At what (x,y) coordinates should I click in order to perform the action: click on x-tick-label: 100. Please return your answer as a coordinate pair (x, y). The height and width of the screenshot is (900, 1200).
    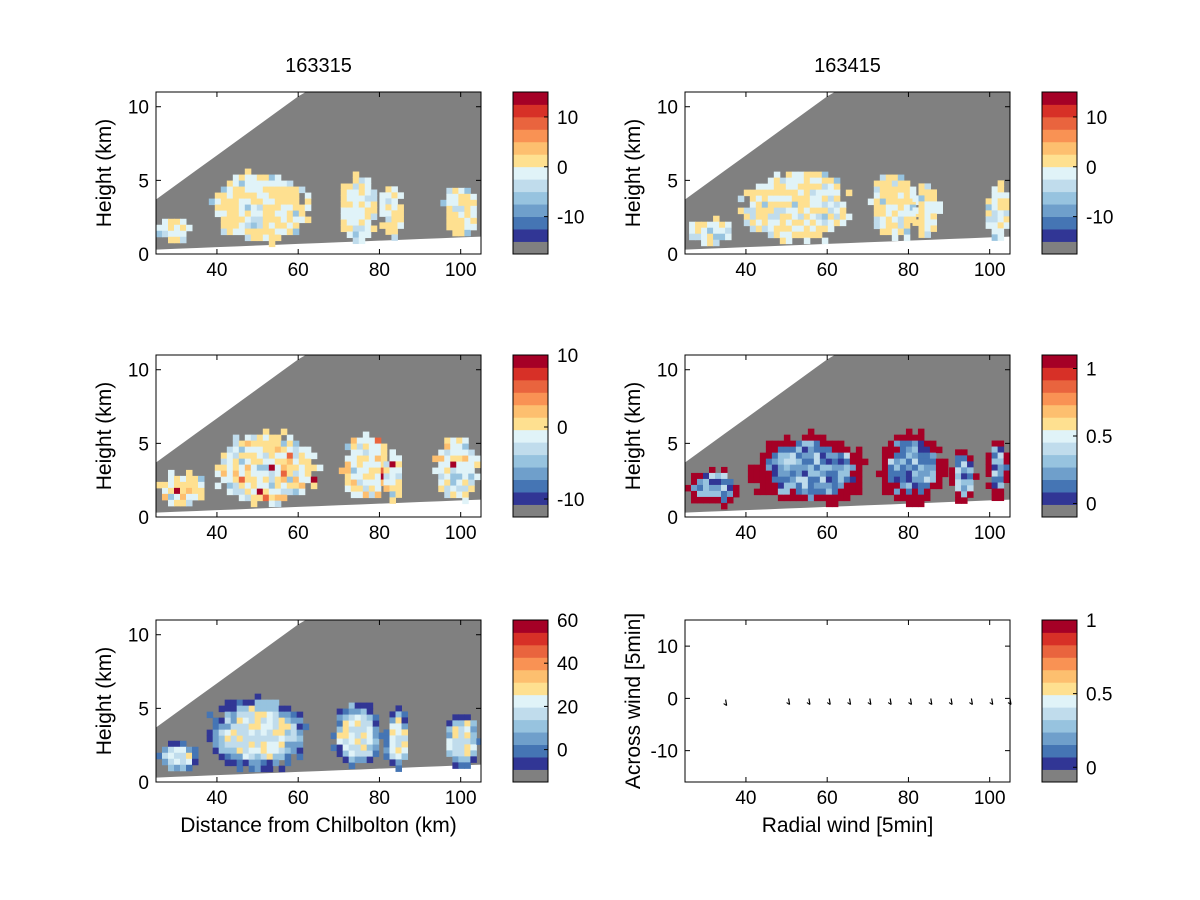
    Looking at the image, I should click on (990, 270).